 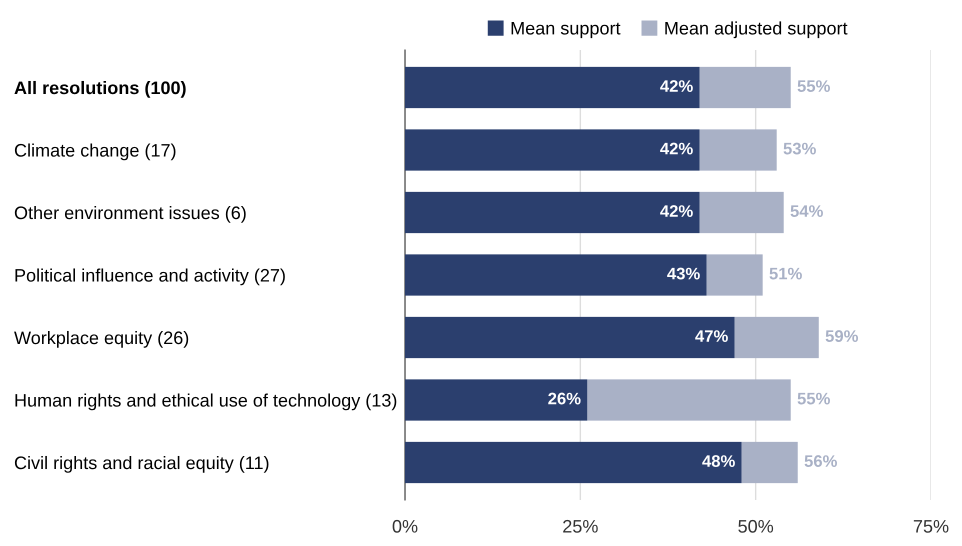 I want to click on x-tick-label: 0%, so click(x=405, y=526).